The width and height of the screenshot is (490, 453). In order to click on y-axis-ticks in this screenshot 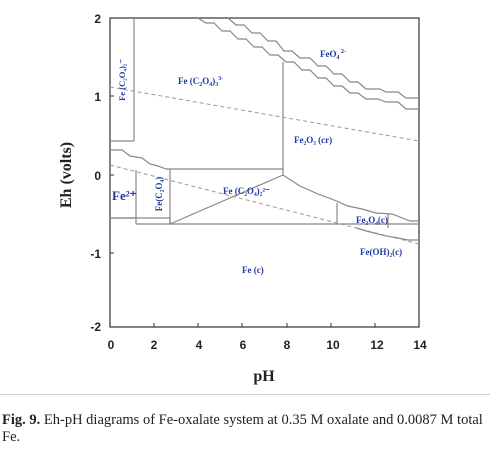, I will do `click(112, 172)`.